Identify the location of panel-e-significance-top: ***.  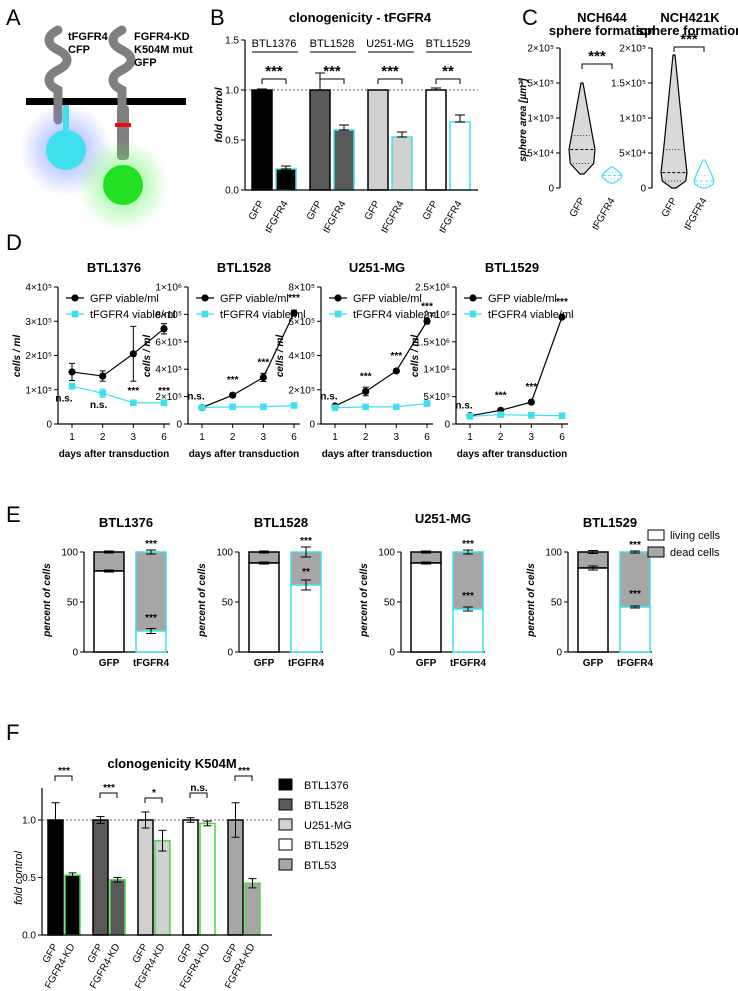
(151, 544).